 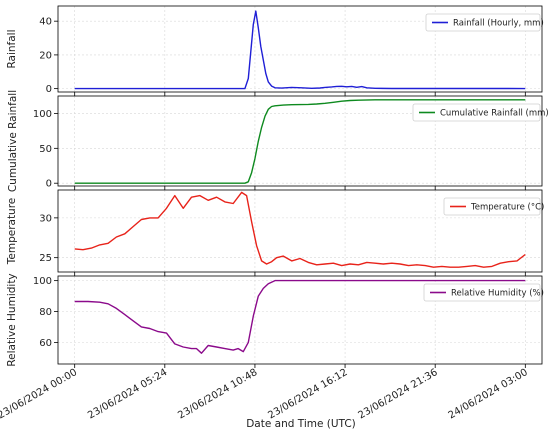 What do you see at coordinates (13, 141) in the screenshot?
I see `y-axis-label: Cumulative Rainfall` at bounding box center [13, 141].